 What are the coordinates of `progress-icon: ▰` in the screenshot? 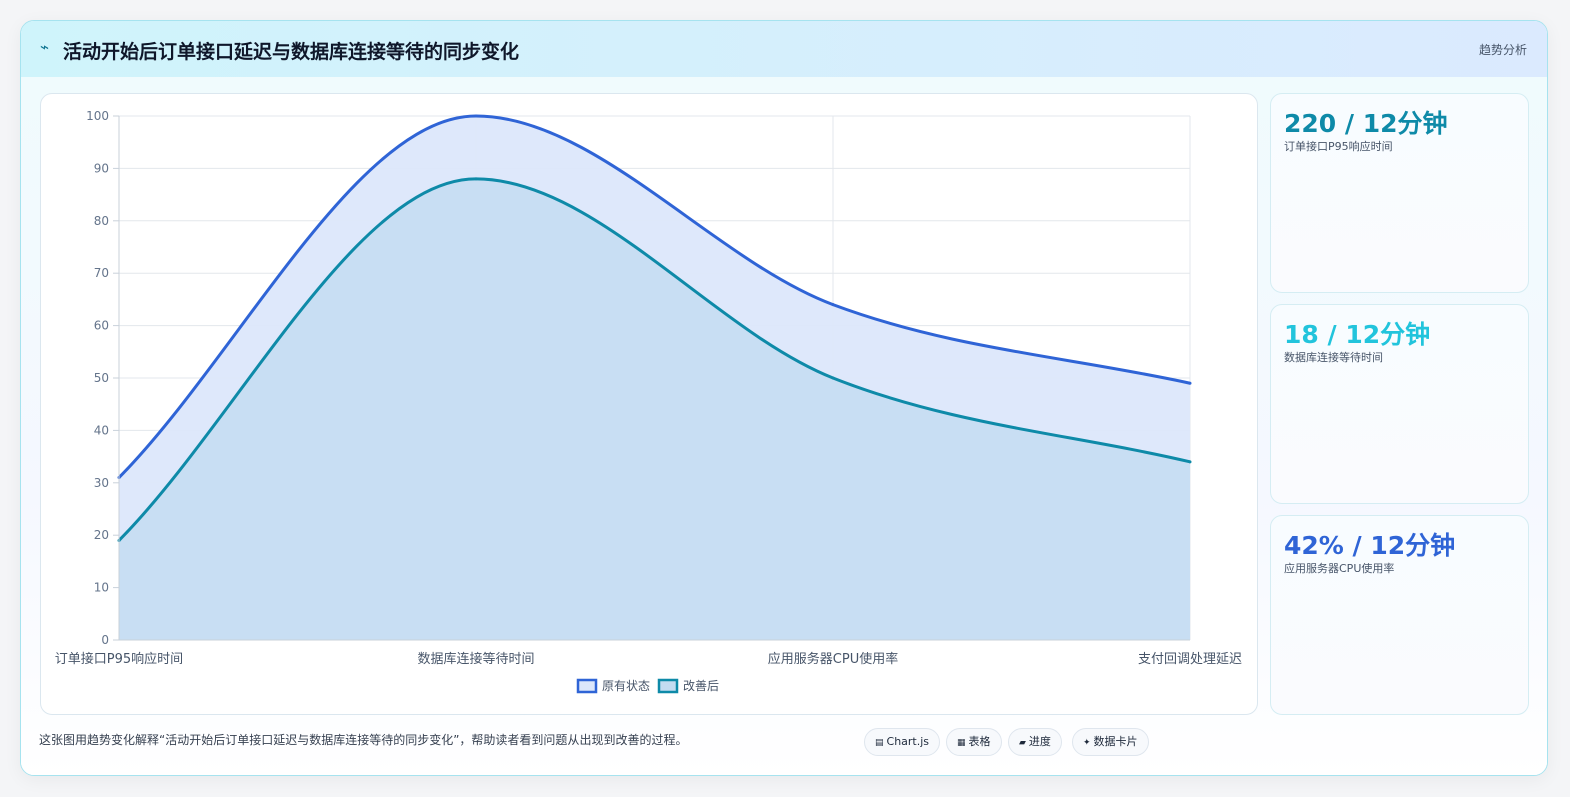 It's located at (1022, 743).